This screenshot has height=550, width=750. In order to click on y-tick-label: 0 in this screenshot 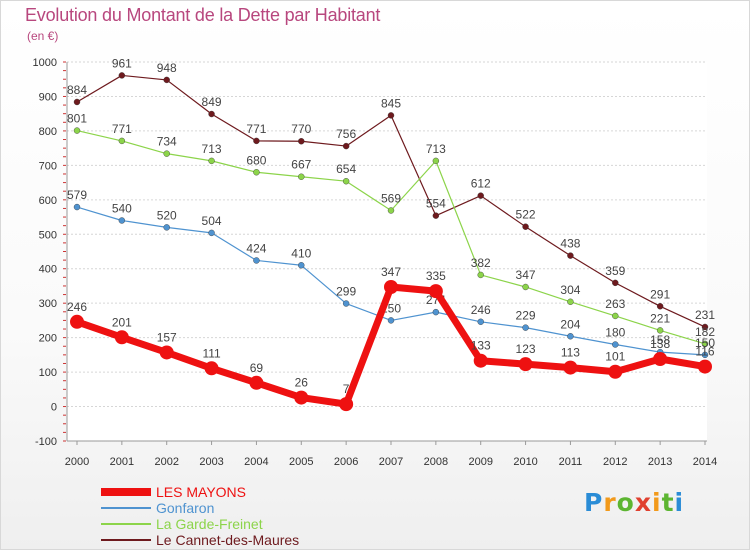, I will do `click(54, 408)`.